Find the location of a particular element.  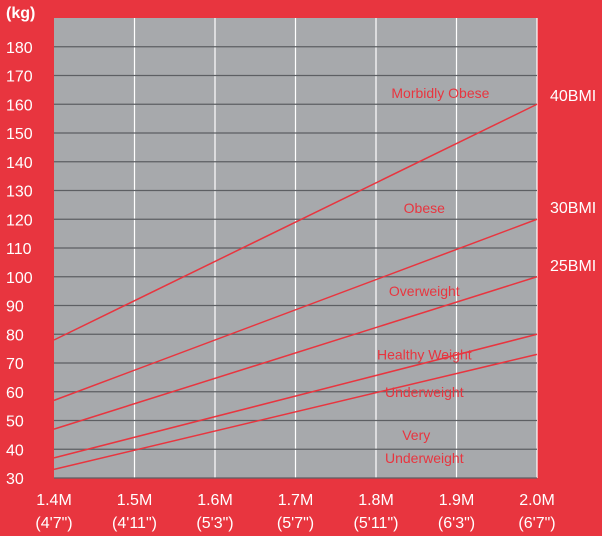

y-tick-label: 50 is located at coordinates (15, 422).